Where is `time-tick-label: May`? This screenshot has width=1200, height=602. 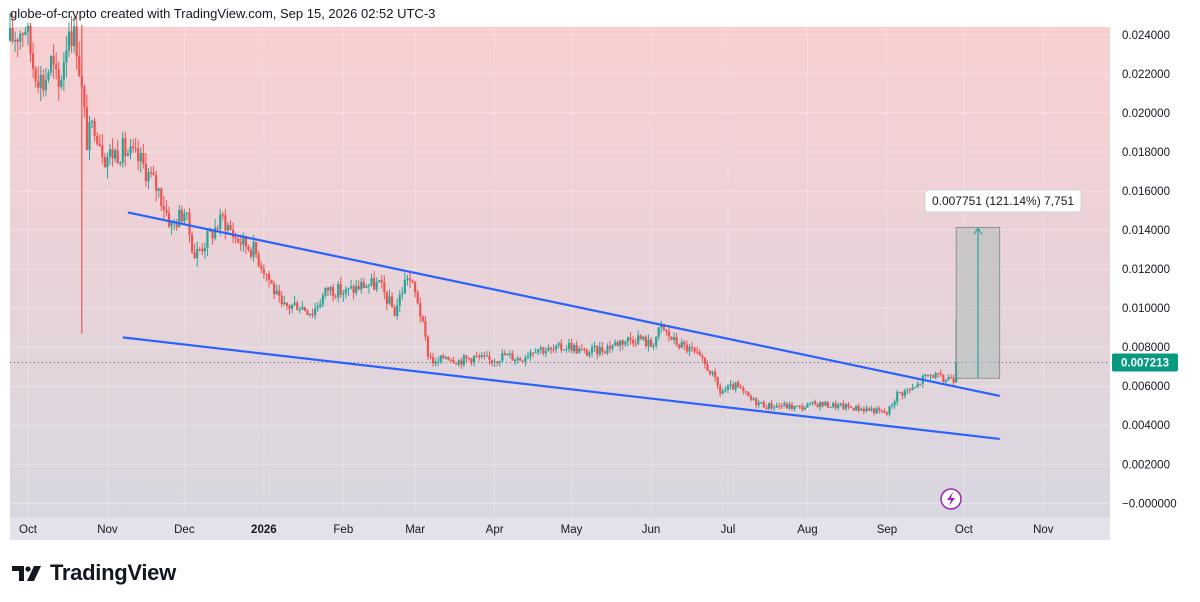
time-tick-label: May is located at coordinates (572, 530).